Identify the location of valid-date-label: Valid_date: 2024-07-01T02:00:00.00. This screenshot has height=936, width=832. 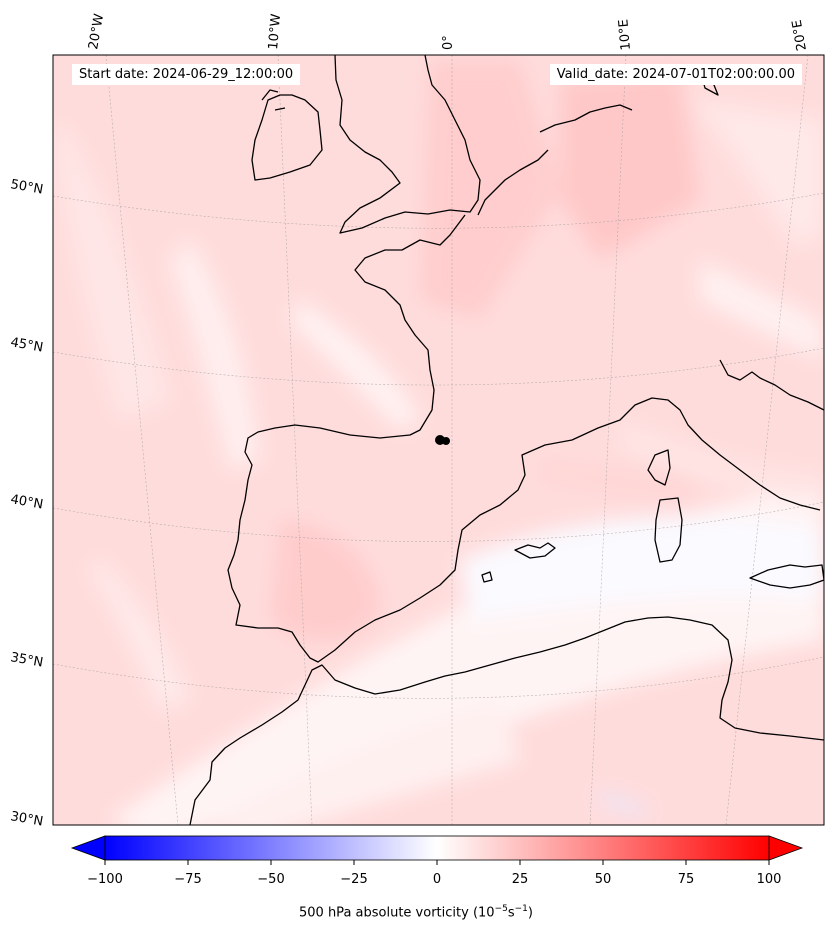
(675, 74).